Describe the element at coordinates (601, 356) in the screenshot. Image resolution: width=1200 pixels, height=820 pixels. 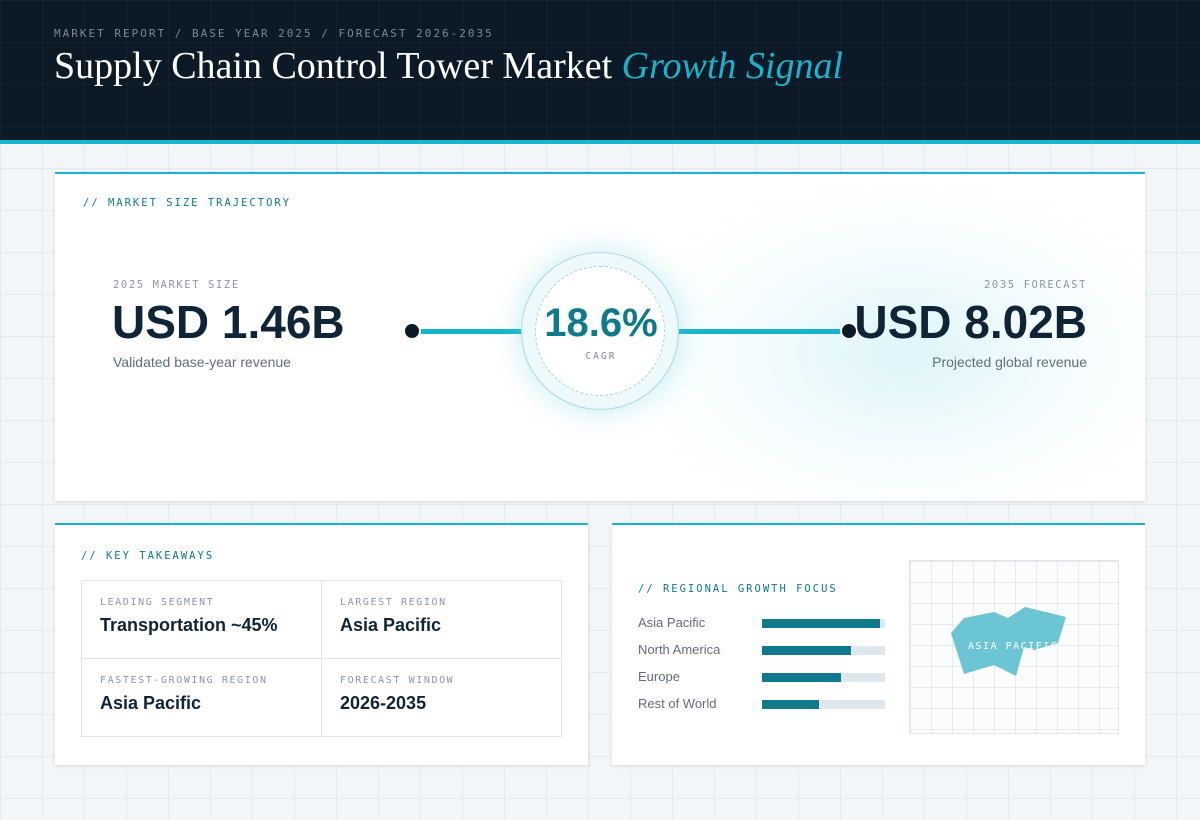
I see `cagr-label: CAGR` at that location.